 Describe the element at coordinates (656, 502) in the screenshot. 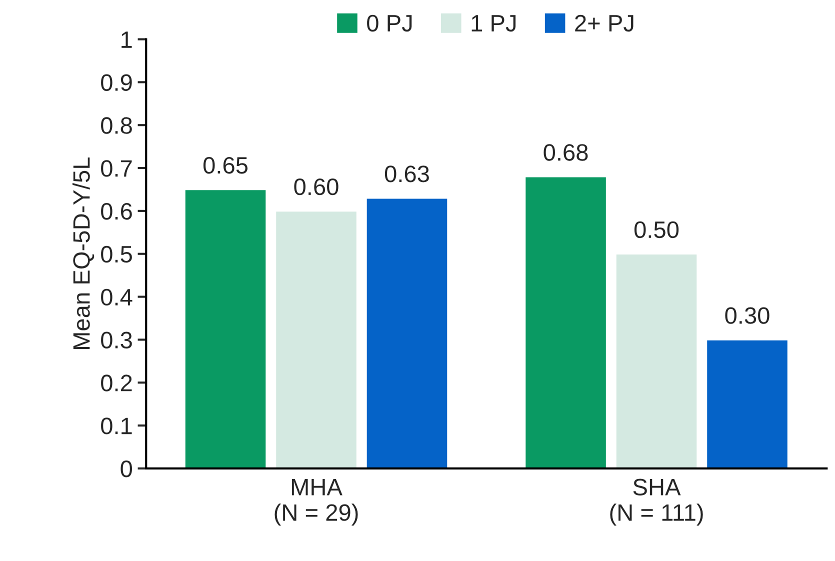

I see `x-tick-label: SHA (N = 111)` at that location.